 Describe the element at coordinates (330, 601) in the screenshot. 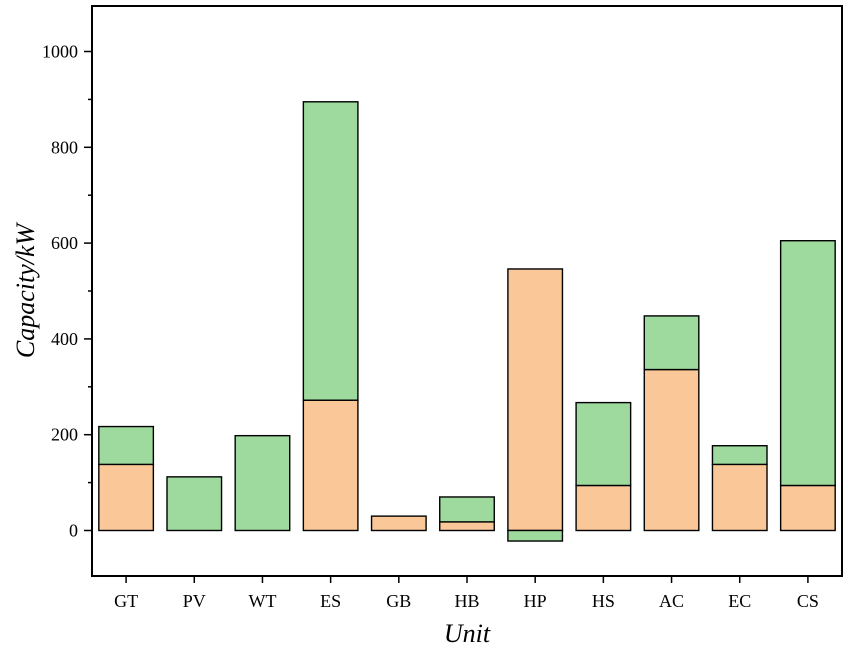

I see `x-tick-label-es: ES` at that location.